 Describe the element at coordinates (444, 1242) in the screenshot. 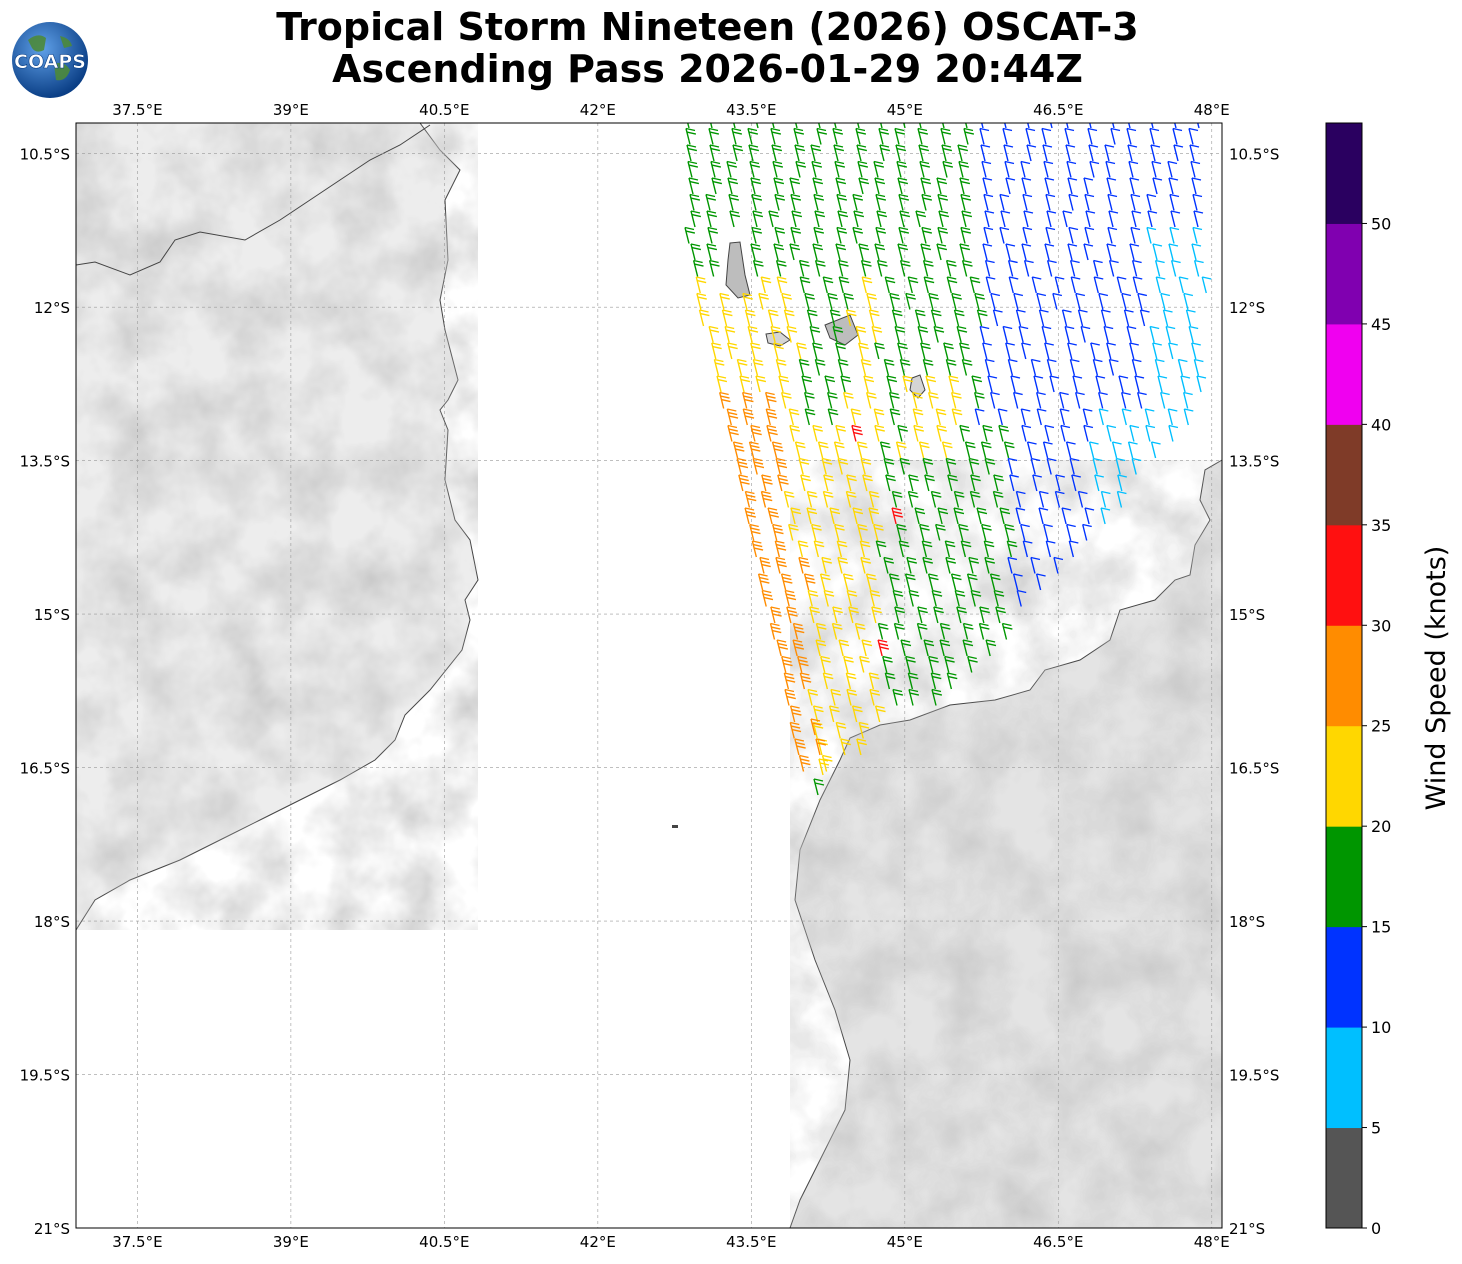

I see `lon-tick-label-bottom: 40.5°E` at that location.